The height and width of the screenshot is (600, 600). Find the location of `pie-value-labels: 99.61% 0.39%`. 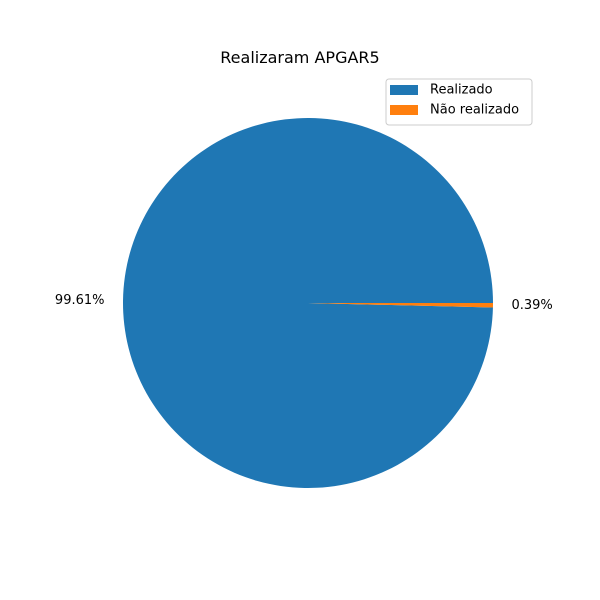

pie-value-labels: 99.61% 0.39% is located at coordinates (304, 303).